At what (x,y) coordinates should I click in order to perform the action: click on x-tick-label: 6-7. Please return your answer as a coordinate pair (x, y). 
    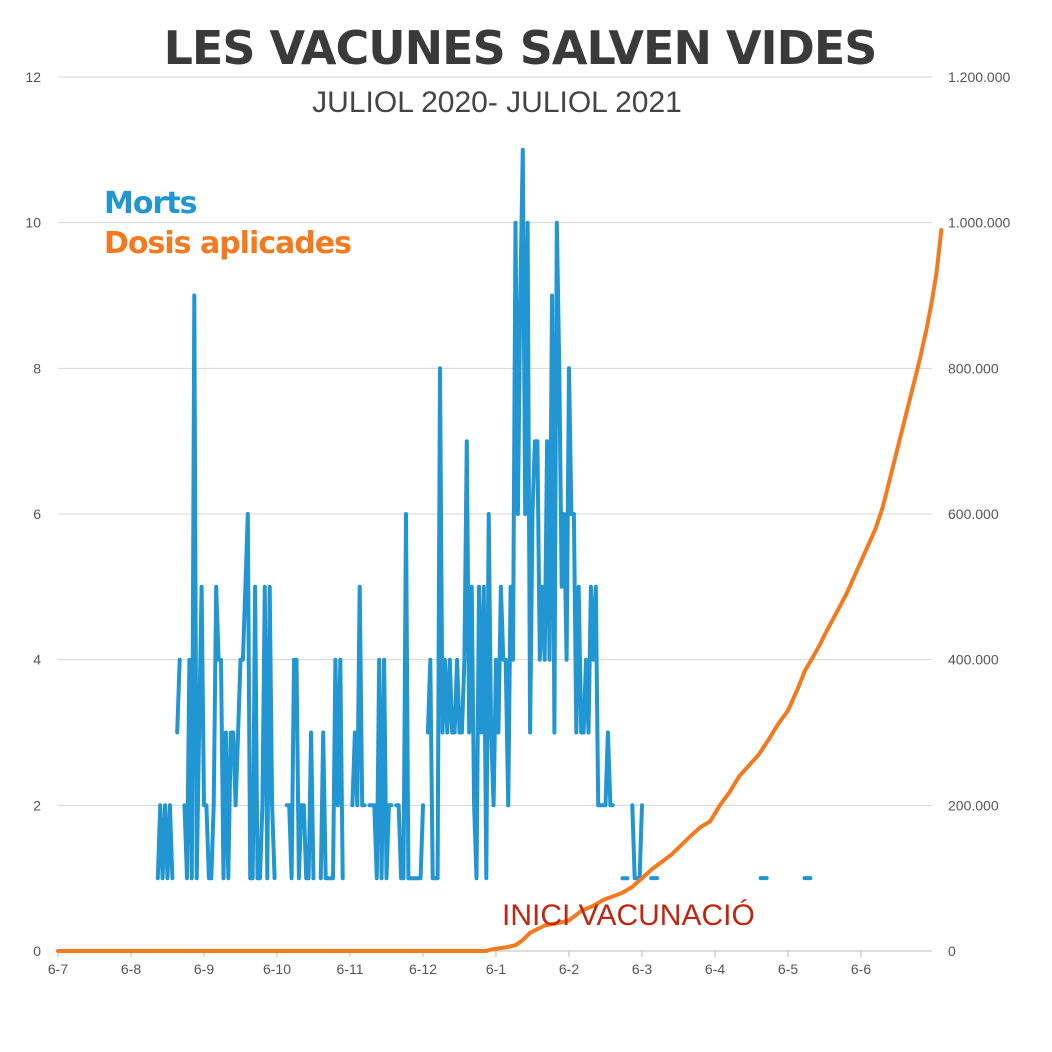
    Looking at the image, I should click on (58, 969).